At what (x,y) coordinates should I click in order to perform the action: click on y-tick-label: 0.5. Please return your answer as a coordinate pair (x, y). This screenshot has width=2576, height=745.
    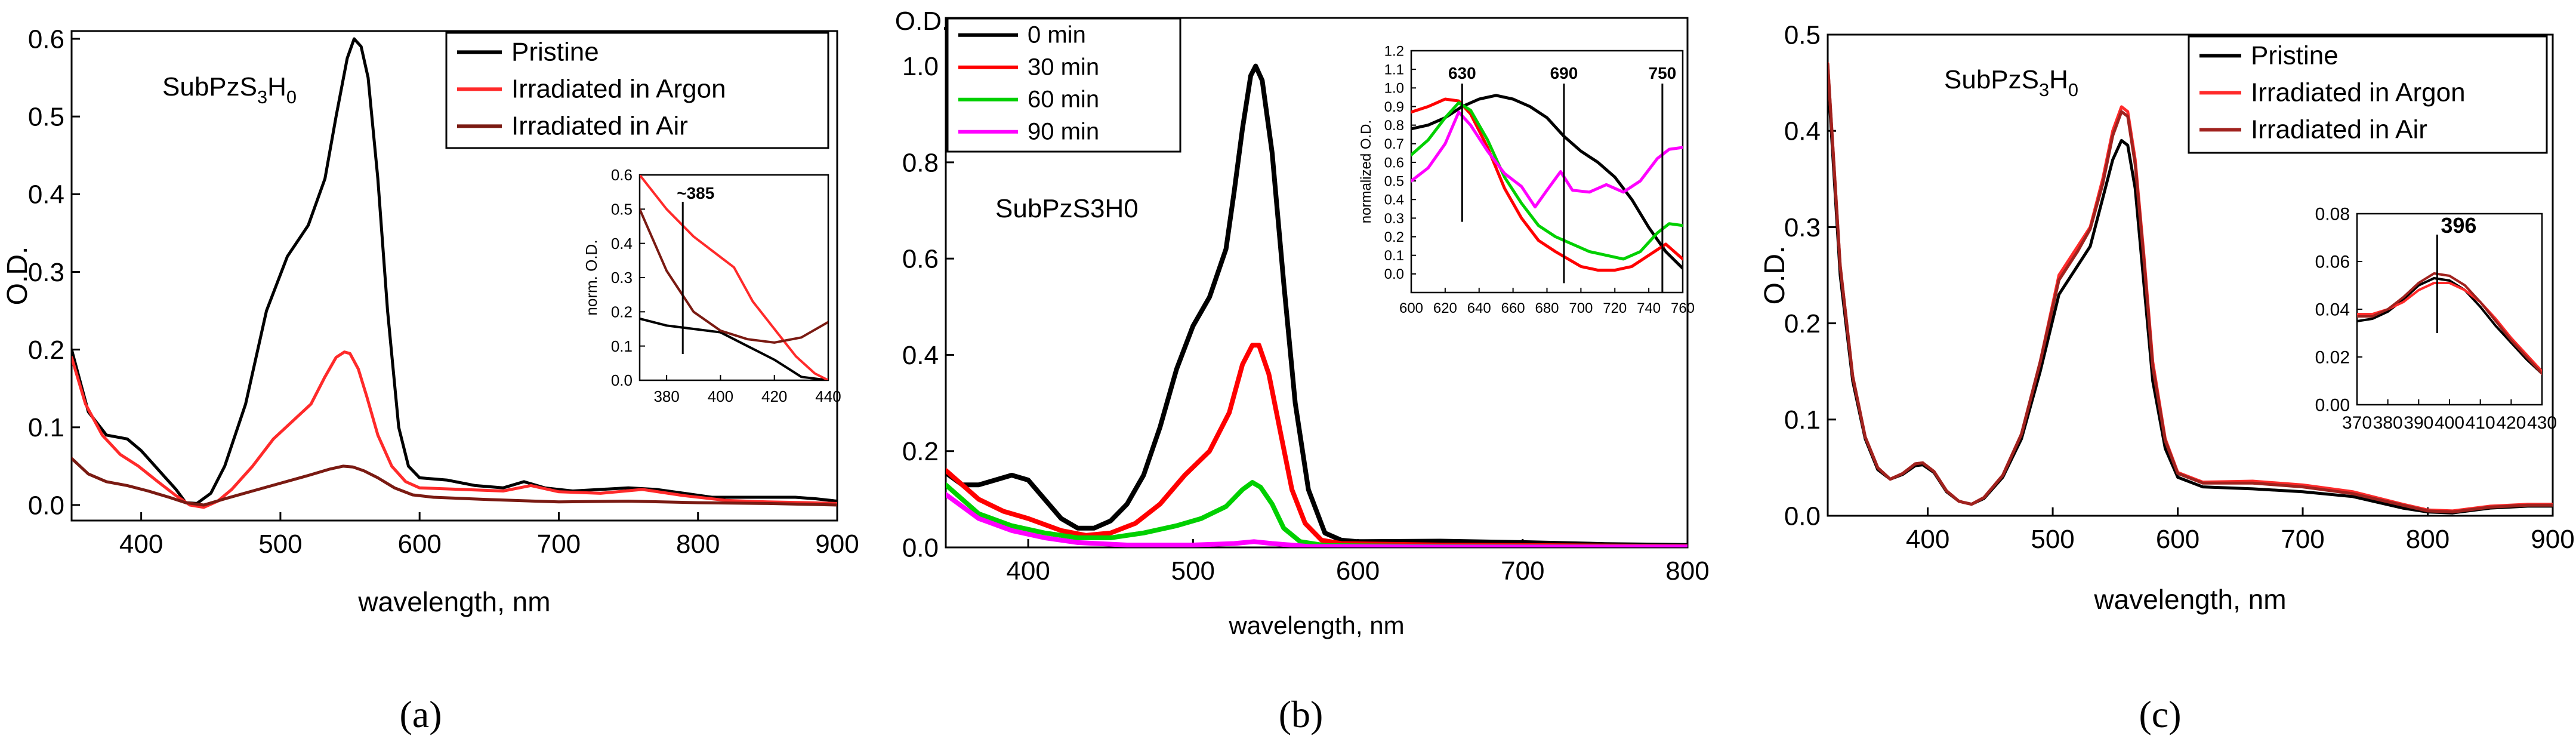
    Looking at the image, I should click on (46, 117).